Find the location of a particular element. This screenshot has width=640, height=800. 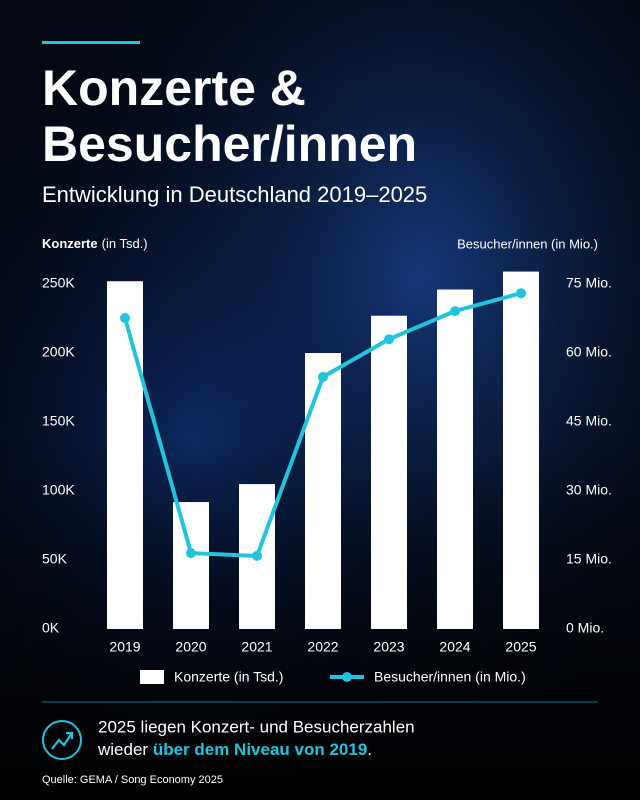

y2-tick-label: 45 Mio. is located at coordinates (589, 421).